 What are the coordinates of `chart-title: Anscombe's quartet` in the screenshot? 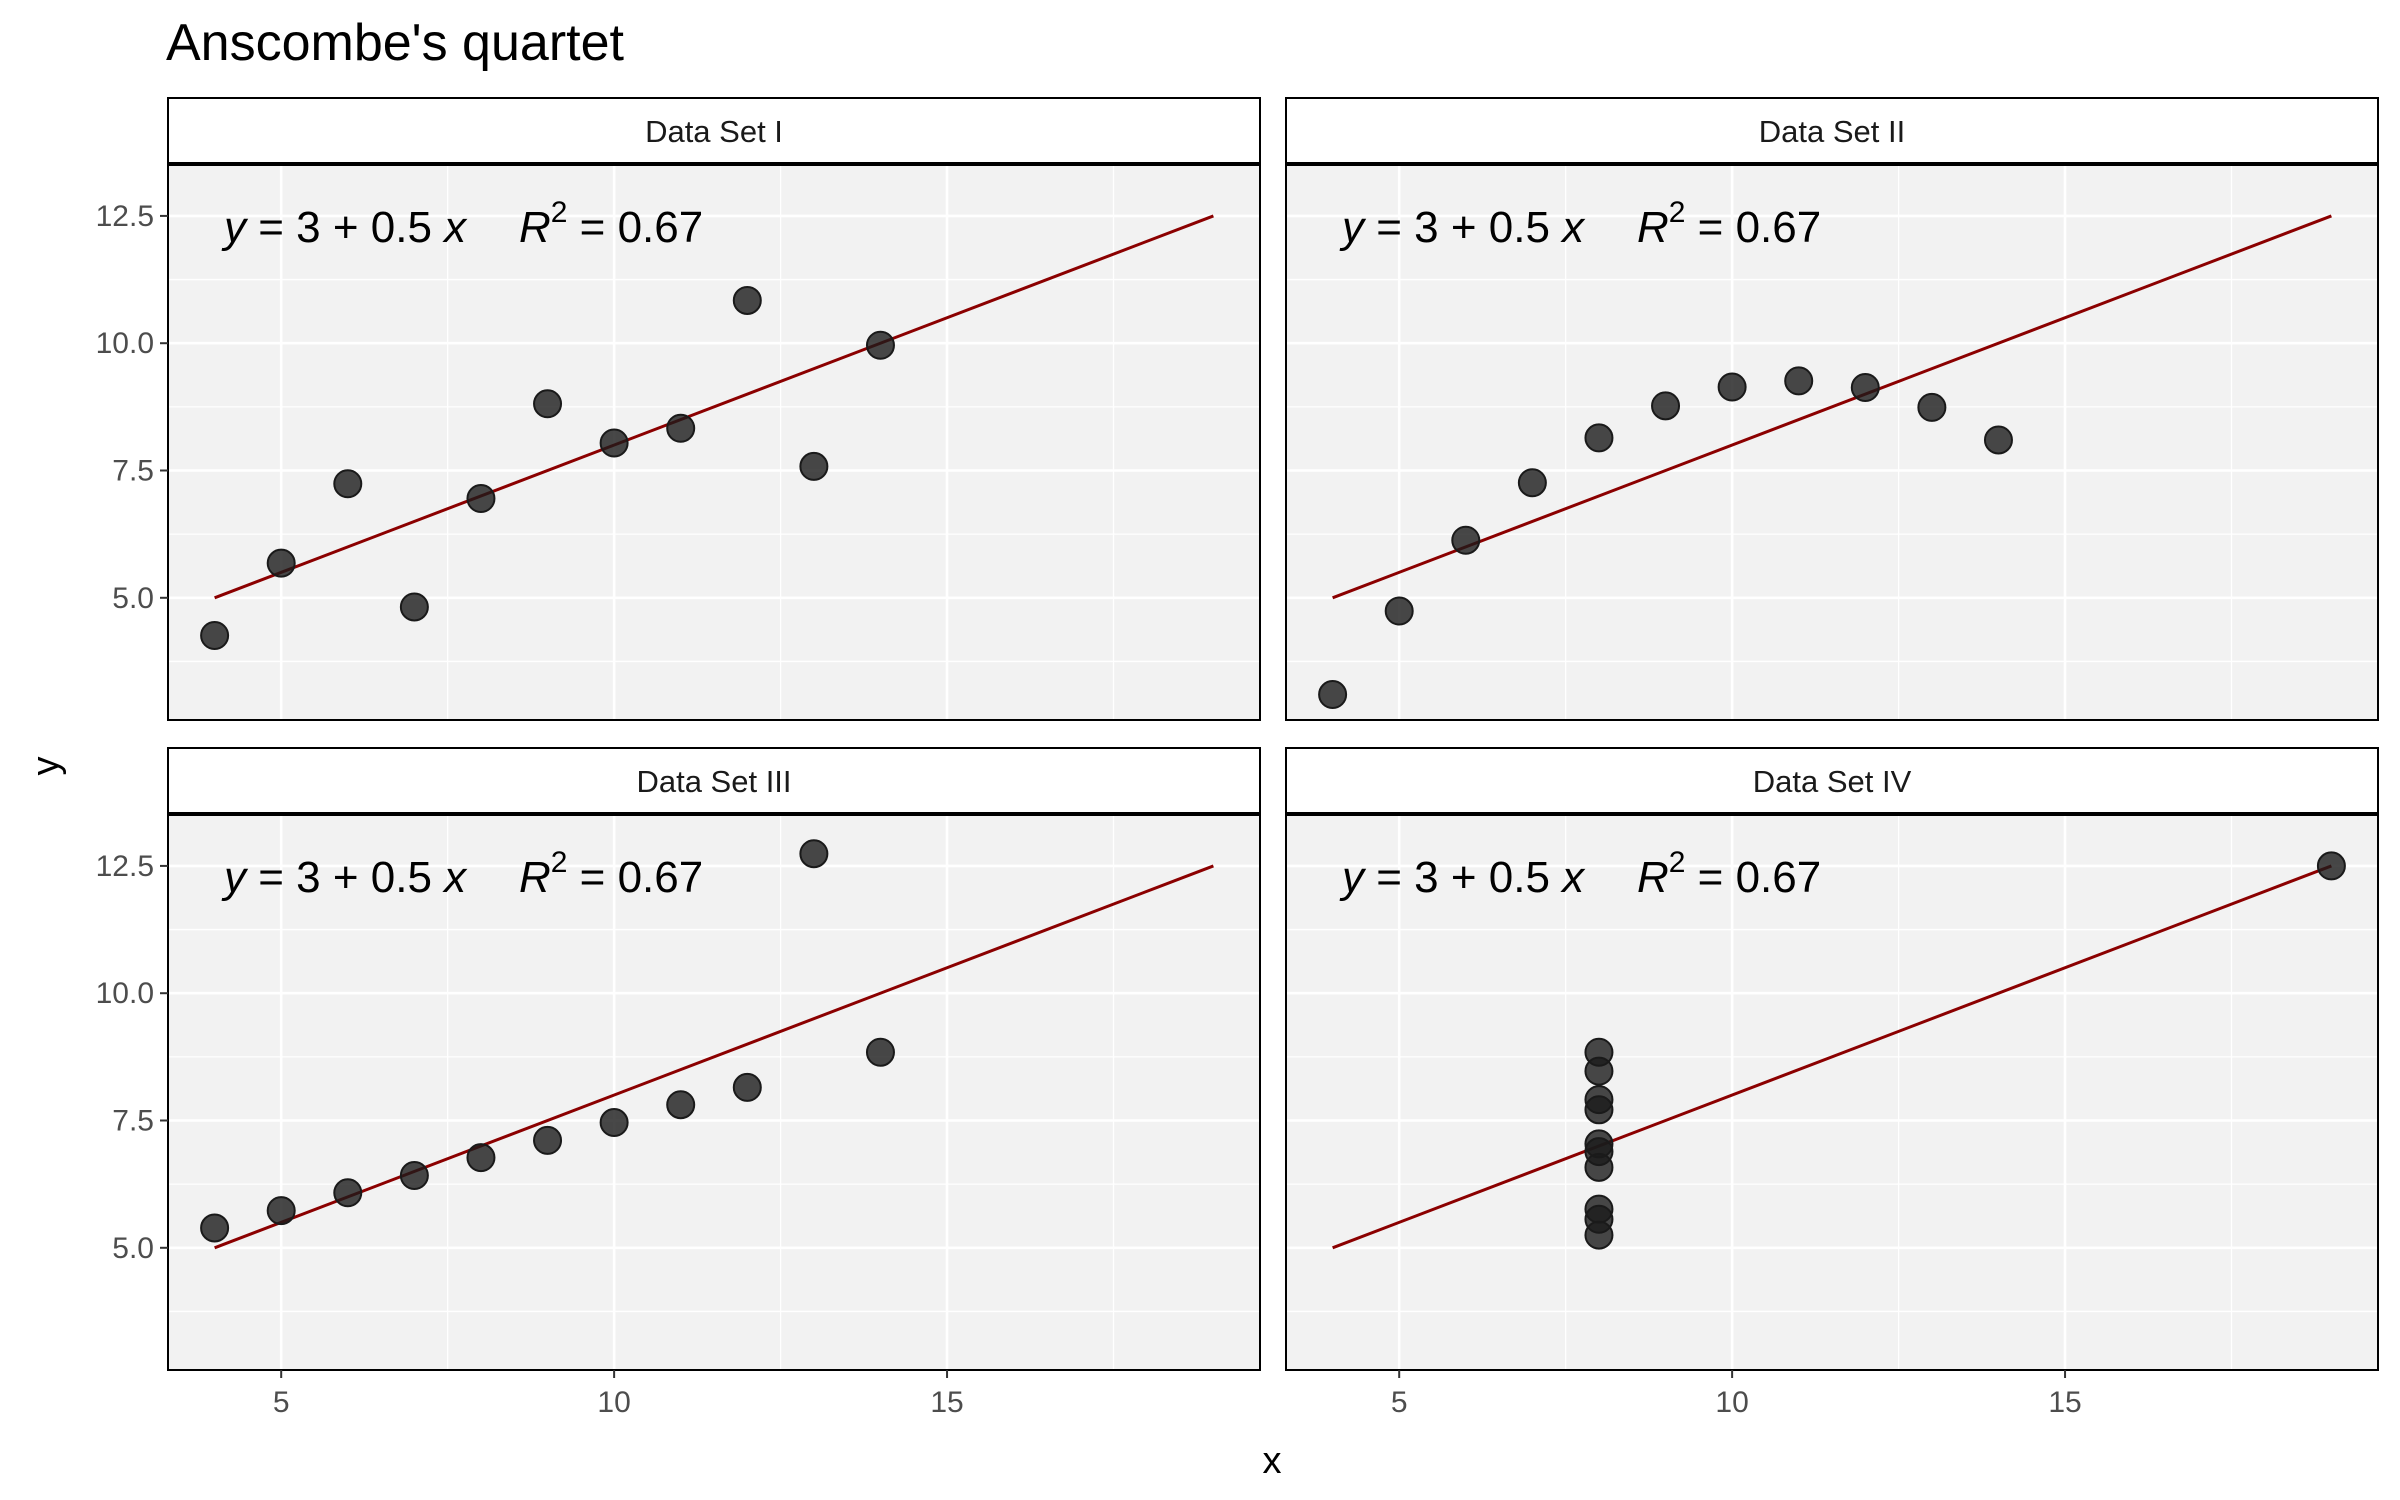 It's located at (395, 43).